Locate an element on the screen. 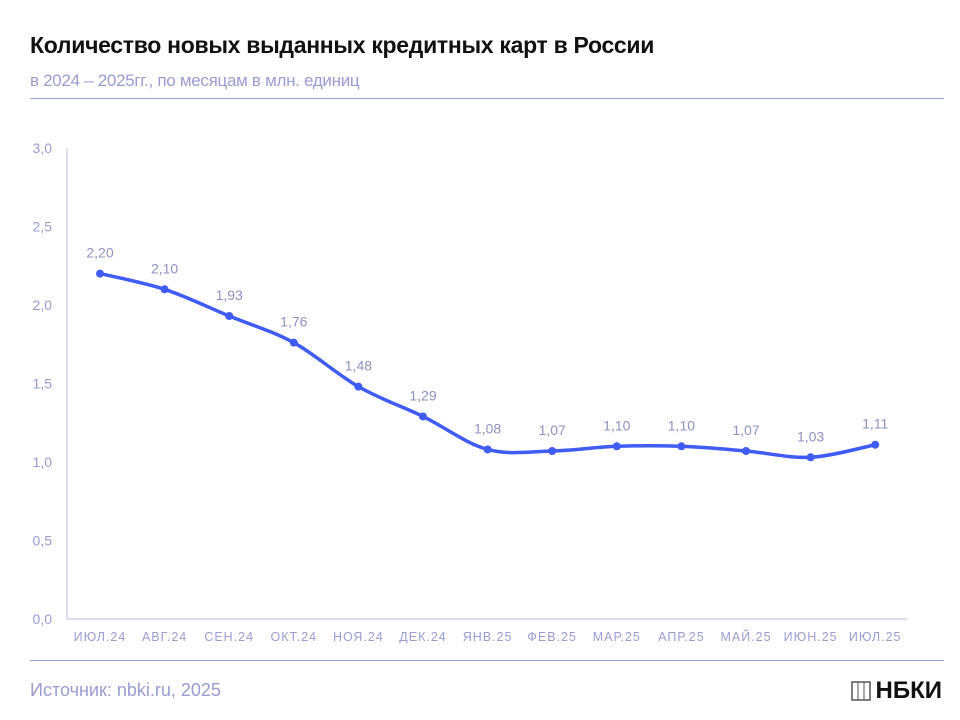 This screenshot has height=720, width=960. nbki-logo: НБКИ is located at coordinates (896, 691).